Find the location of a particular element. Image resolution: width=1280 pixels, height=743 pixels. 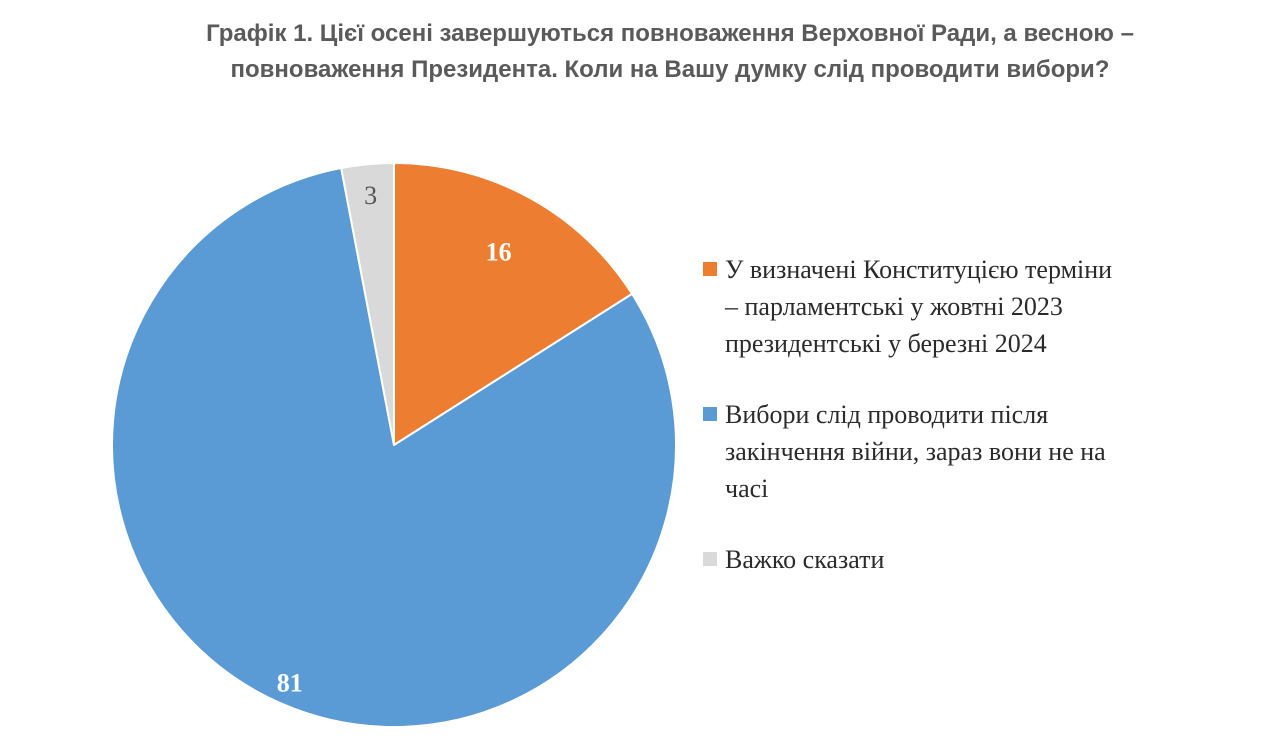

data-label-hard-to-say: 3 is located at coordinates (370, 195).